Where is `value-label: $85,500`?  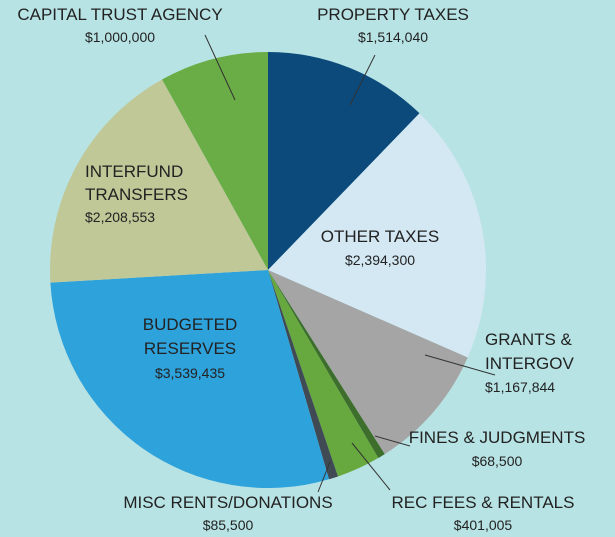
value-label: $85,500 is located at coordinates (228, 525).